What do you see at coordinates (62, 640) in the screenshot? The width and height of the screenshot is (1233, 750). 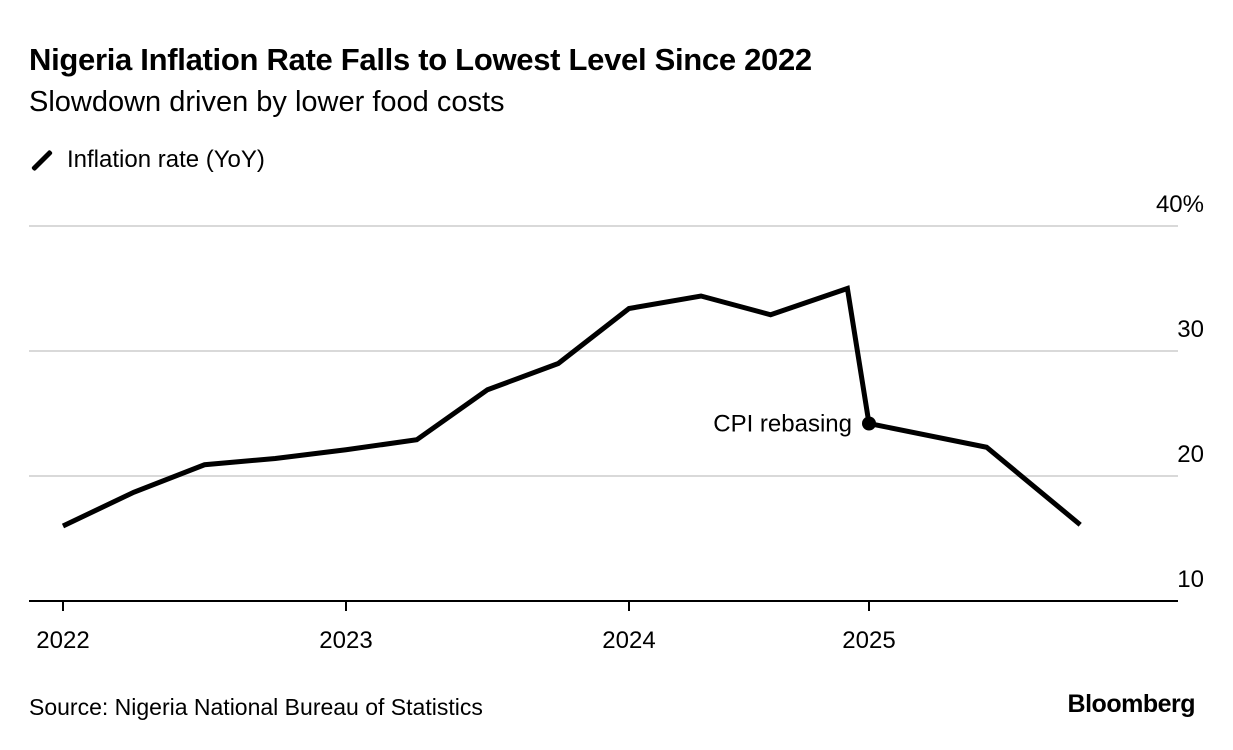 I see `x-tick-label: 2022` at bounding box center [62, 640].